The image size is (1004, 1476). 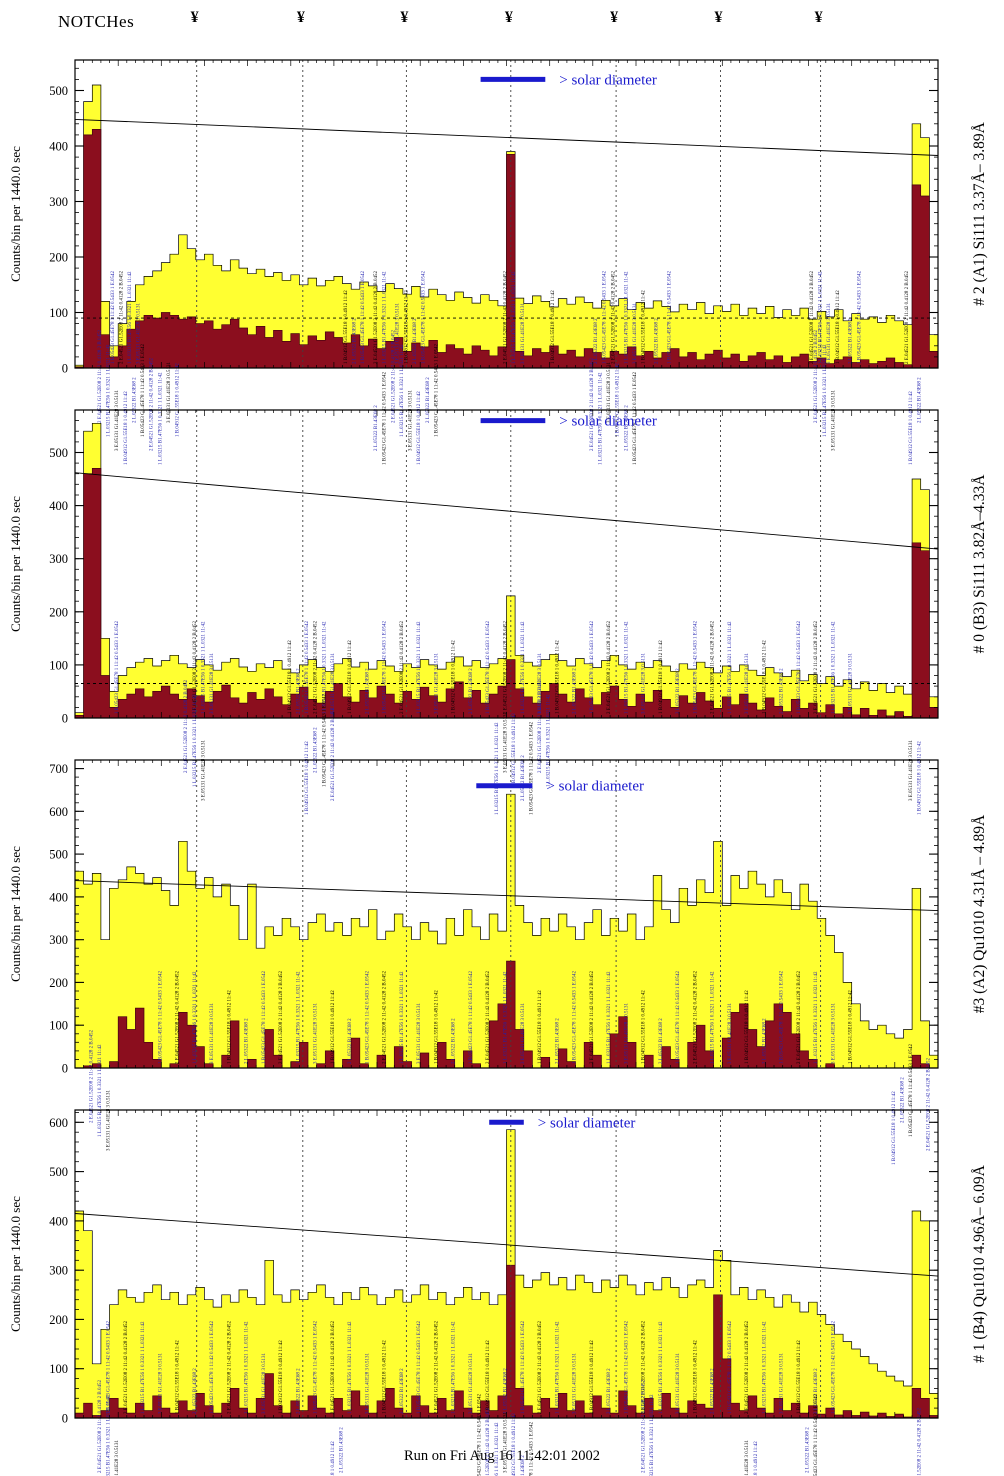 I want to click on notch-marker-symbol: ¥, so click(x=194, y=17).